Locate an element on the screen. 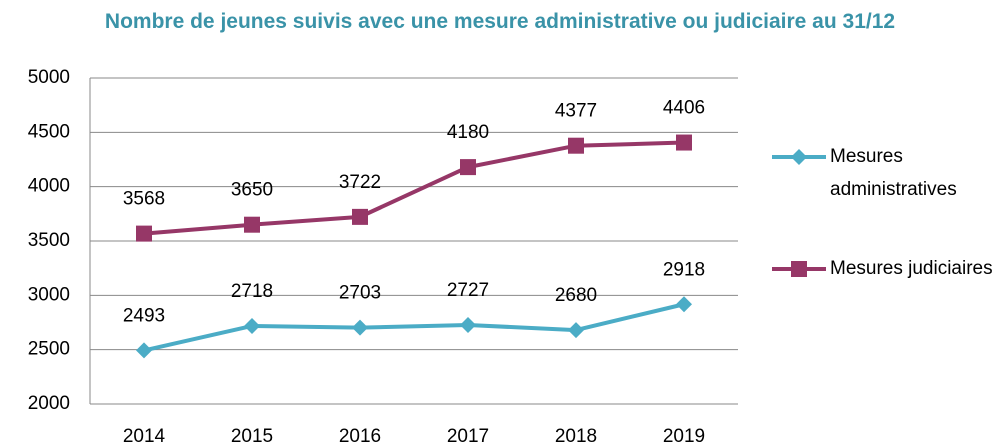 The height and width of the screenshot is (447, 997). data-label: 2718 is located at coordinates (252, 291).